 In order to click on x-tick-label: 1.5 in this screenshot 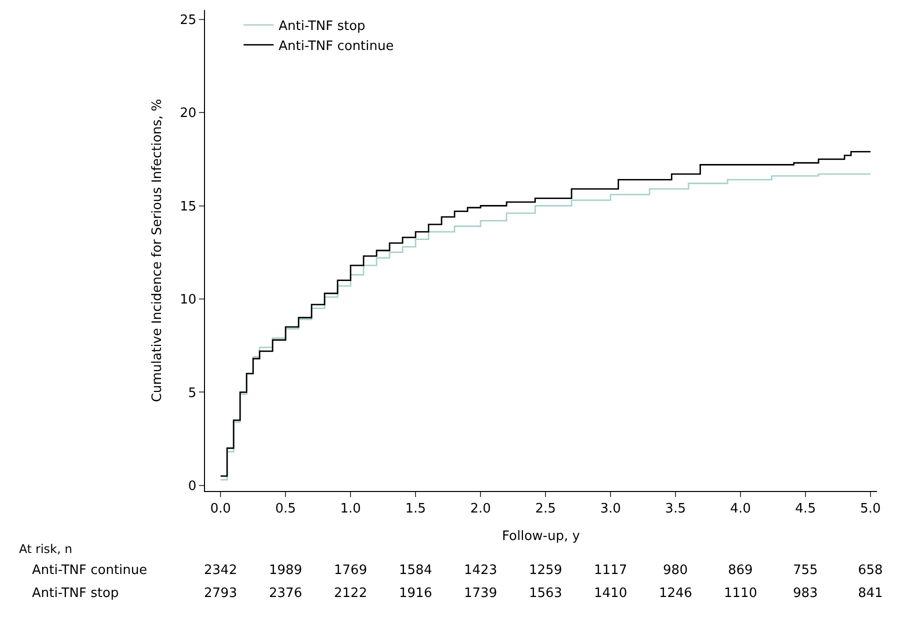, I will do `click(415, 509)`.